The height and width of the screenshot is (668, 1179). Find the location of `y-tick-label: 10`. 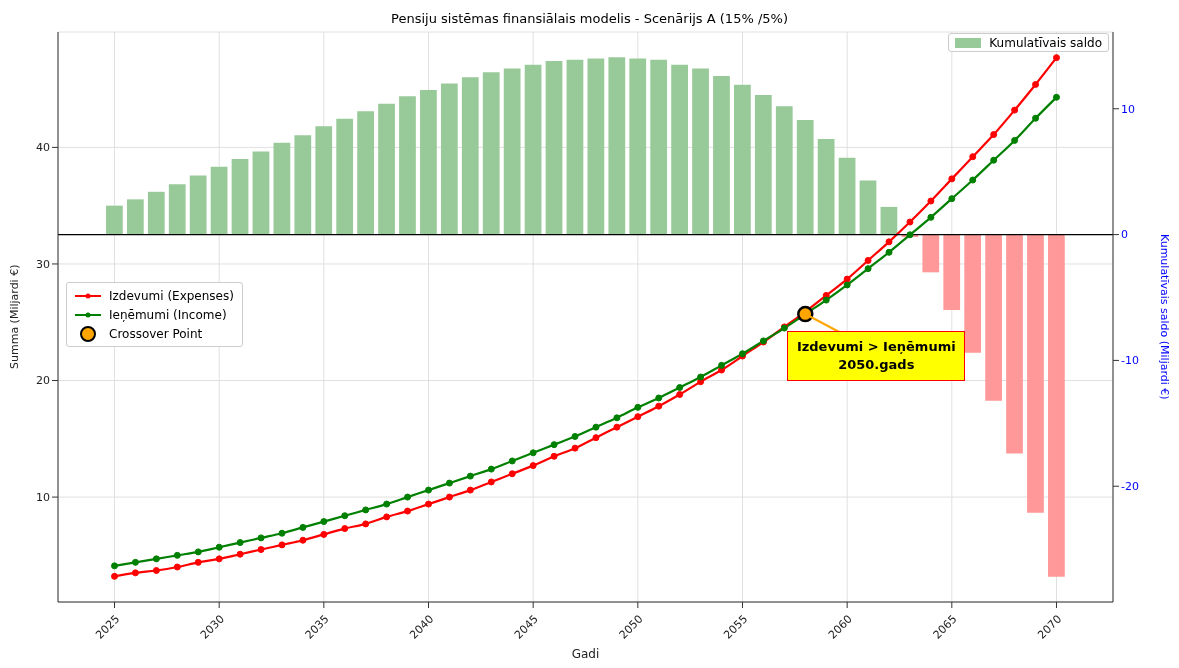

y-tick-label: 10 is located at coordinates (43, 497).